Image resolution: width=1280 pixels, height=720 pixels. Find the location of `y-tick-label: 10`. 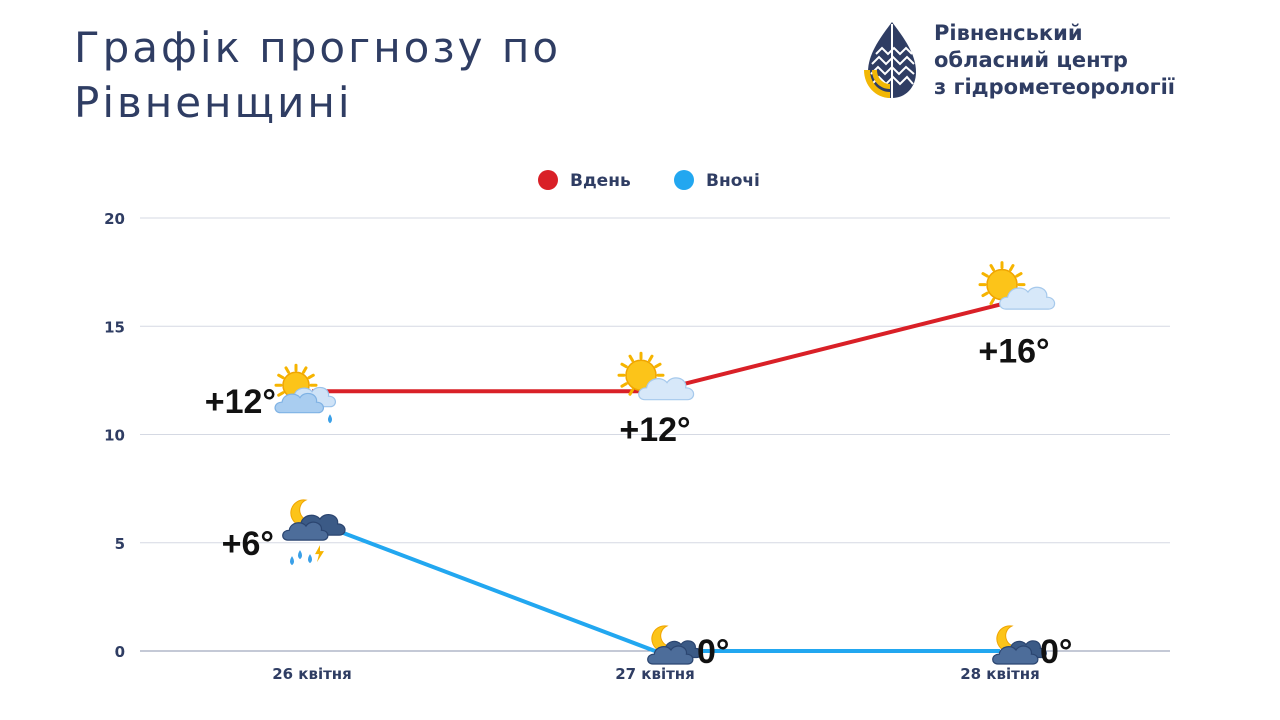

y-tick-label: 10 is located at coordinates (114, 436).